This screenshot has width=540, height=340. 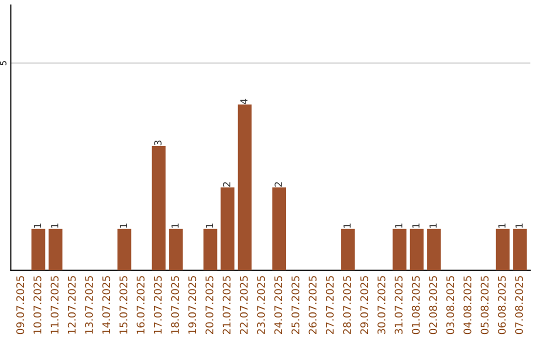 I want to click on x-tick-label: 04.08.2025, so click(x=468, y=305).